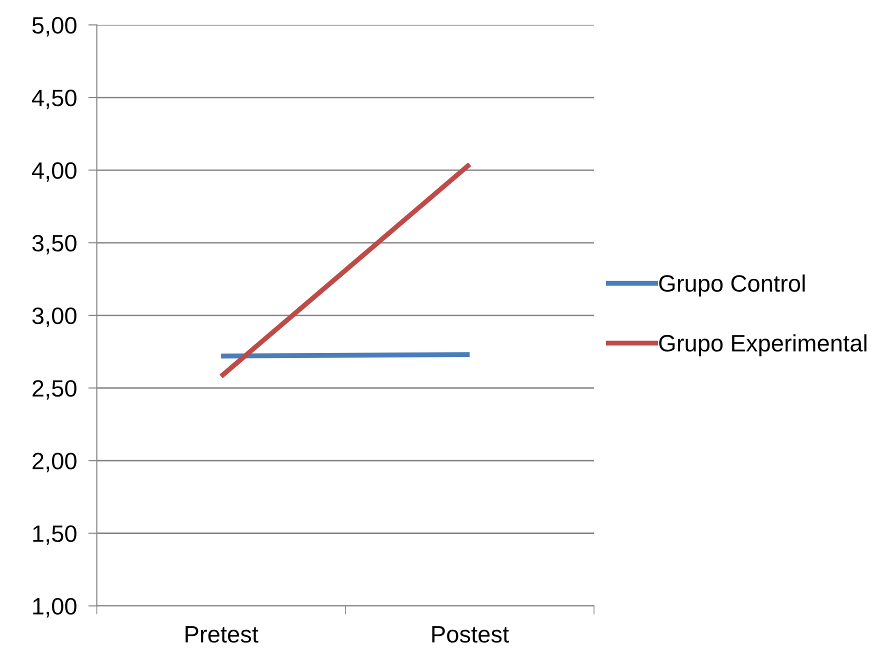 Image resolution: width=880 pixels, height=655 pixels. What do you see at coordinates (222, 634) in the screenshot?
I see `x-tick-label: Pretest` at bounding box center [222, 634].